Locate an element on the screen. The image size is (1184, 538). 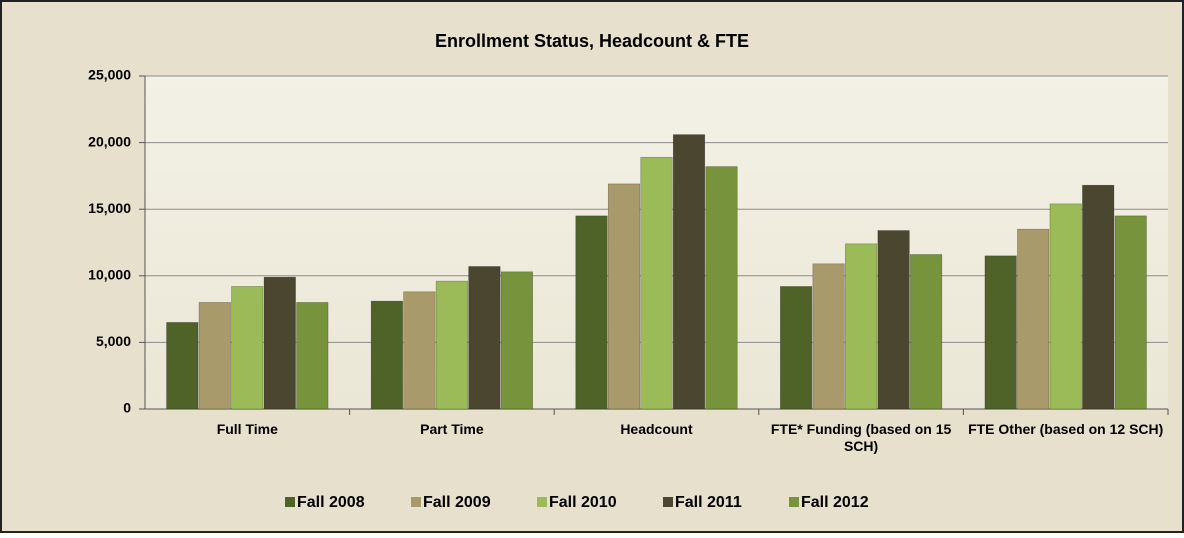
x-tick-label: FTE* Funding (based on 15 SCH) is located at coordinates (861, 437).